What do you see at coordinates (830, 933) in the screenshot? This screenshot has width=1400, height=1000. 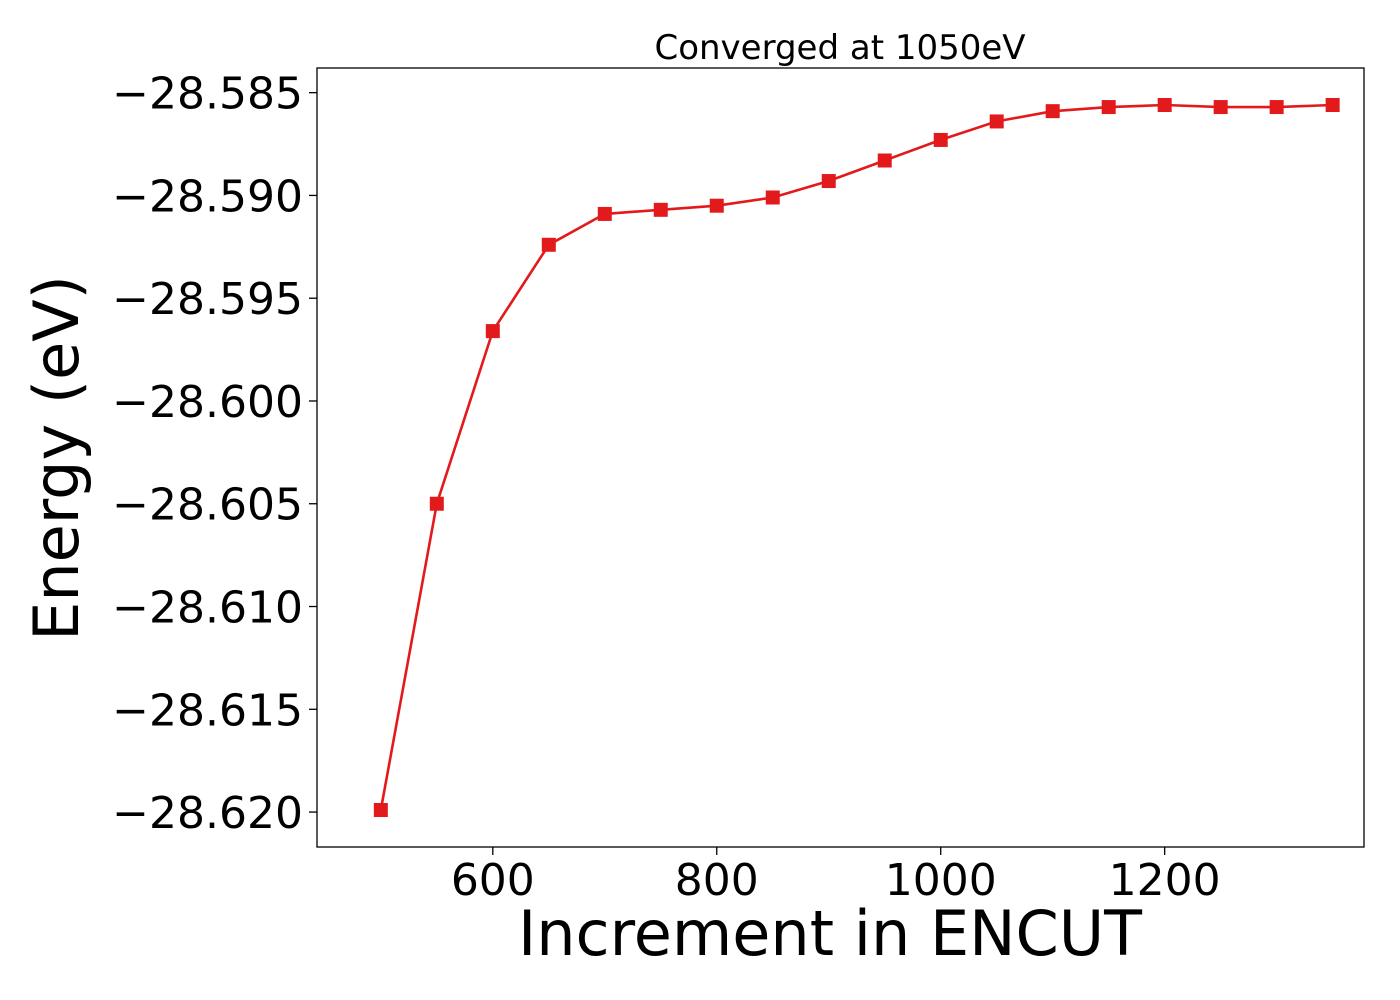 I see `x-axis-label: Increment in ENCUT` at bounding box center [830, 933].